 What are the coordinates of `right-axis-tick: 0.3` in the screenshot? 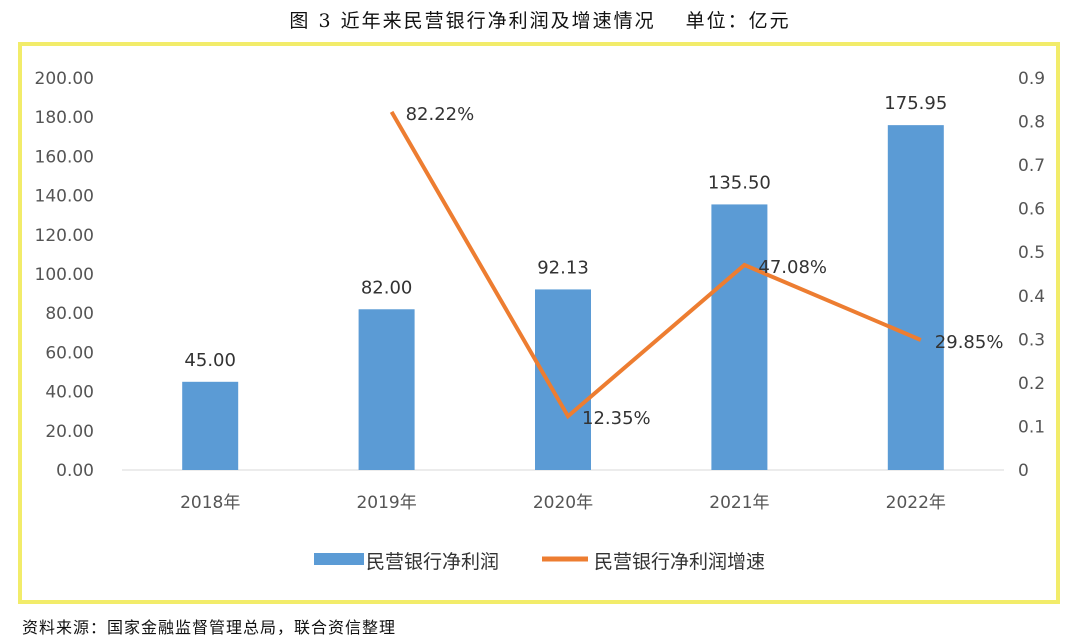 It's located at (1031, 340).